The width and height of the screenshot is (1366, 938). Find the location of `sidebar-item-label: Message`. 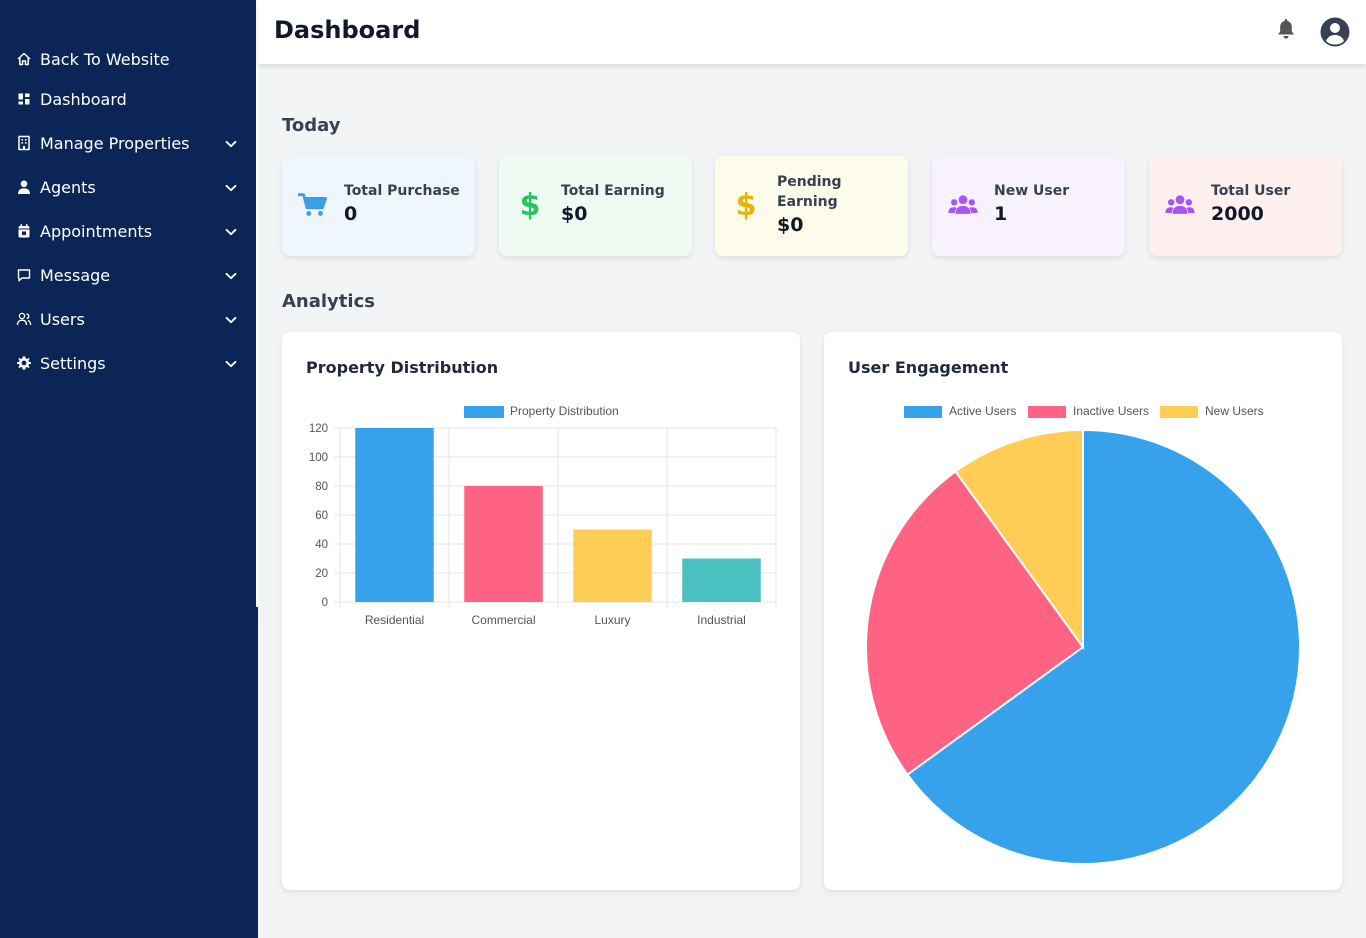

sidebar-item-label: Message is located at coordinates (75, 275).